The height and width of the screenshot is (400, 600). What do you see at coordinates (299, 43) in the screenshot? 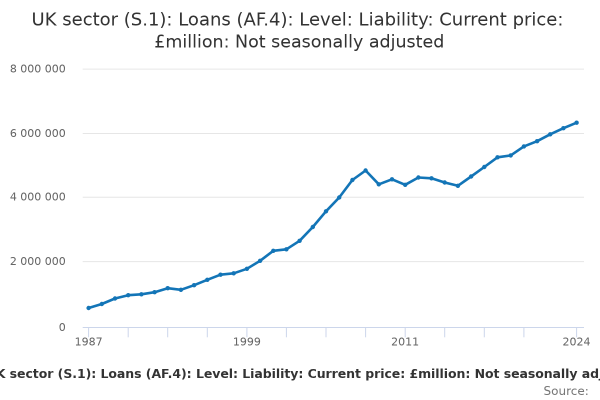
I see `svg-text:£million: Not seasonally adjus: £million: Not seasonally adjusted` at bounding box center [299, 43].